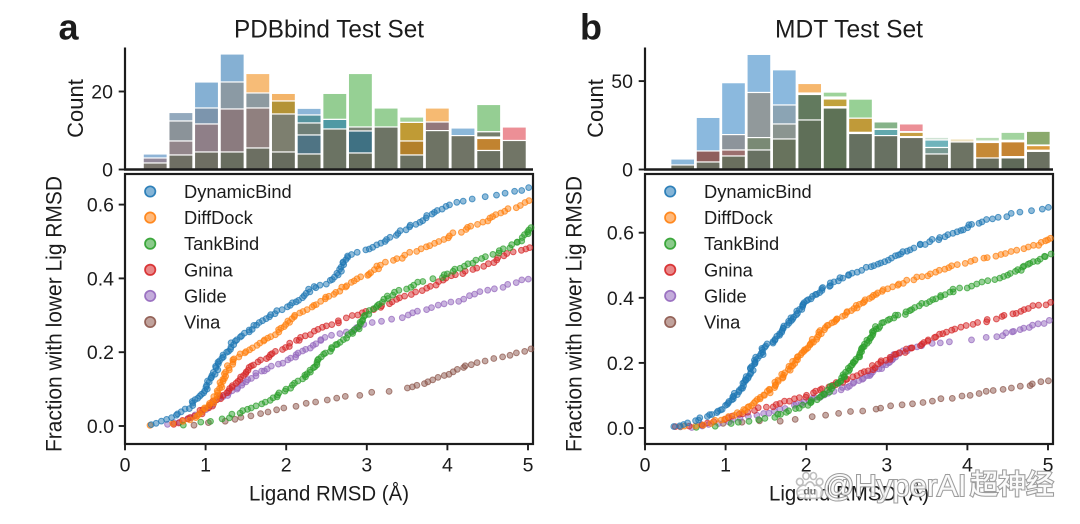 The width and height of the screenshot is (1080, 524). Describe the element at coordinates (329, 30) in the screenshot. I see `svg-text: PDBbind Test Set` at that location.